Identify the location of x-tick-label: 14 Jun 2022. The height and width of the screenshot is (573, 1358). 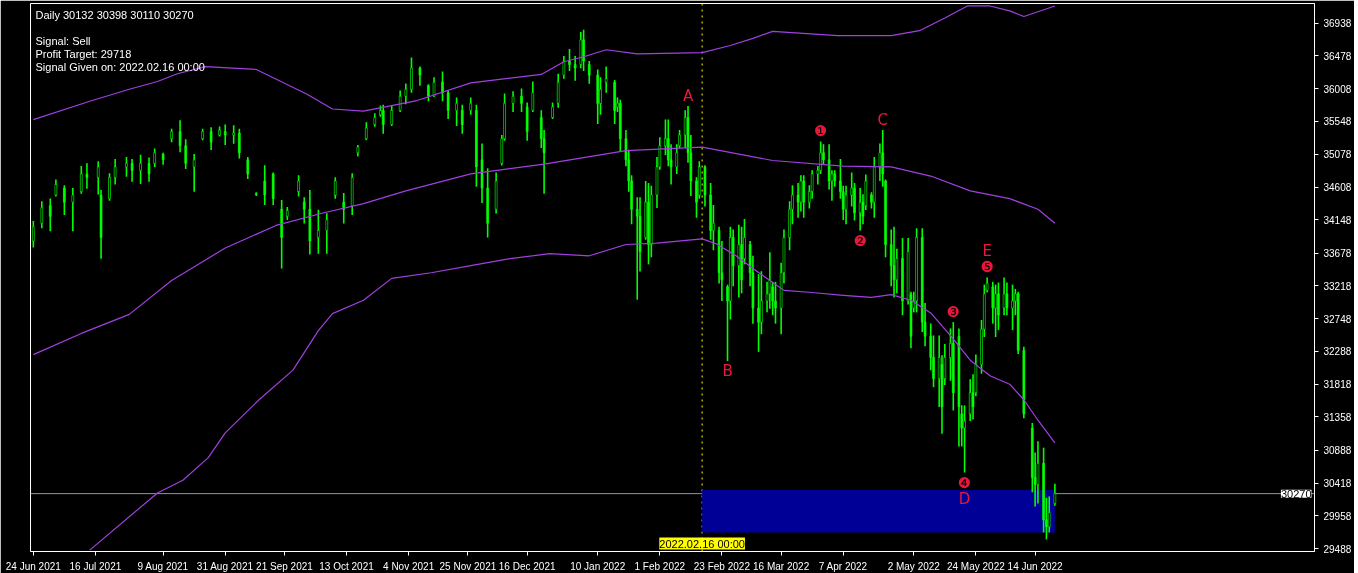
(1035, 566).